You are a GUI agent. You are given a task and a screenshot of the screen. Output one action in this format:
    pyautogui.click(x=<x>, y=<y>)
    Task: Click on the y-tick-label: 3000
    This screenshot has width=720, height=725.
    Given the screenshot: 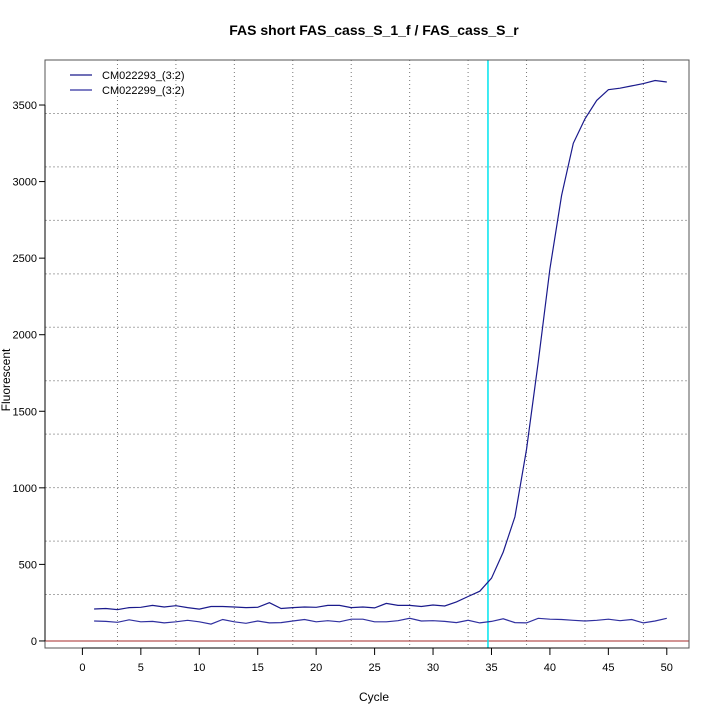 What is the action you would take?
    pyautogui.click(x=25, y=183)
    